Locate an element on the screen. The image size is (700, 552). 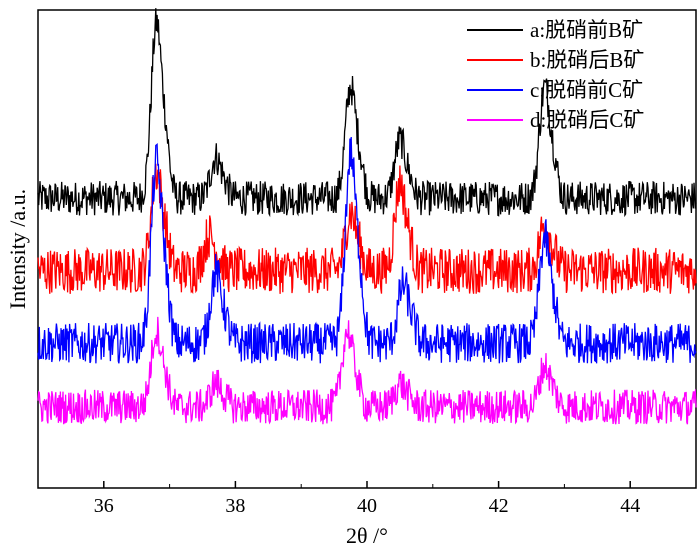
legend-label: b:脱硝后B矿 is located at coordinates (587, 60).